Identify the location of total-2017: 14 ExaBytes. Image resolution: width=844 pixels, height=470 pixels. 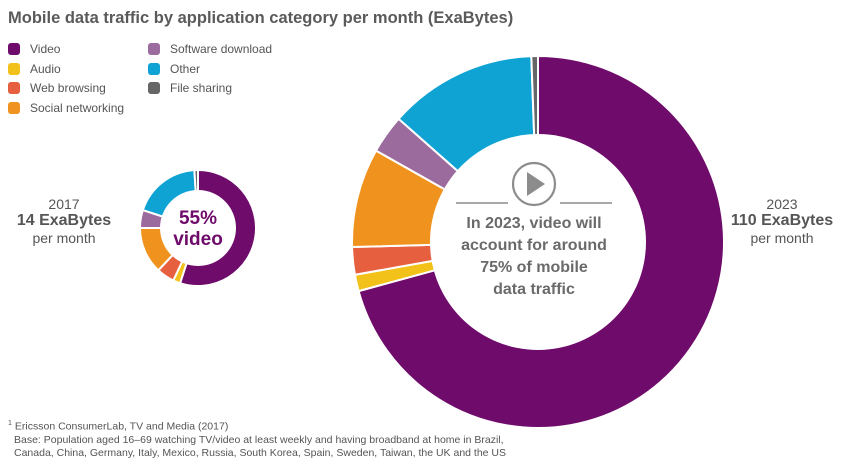
(64, 220).